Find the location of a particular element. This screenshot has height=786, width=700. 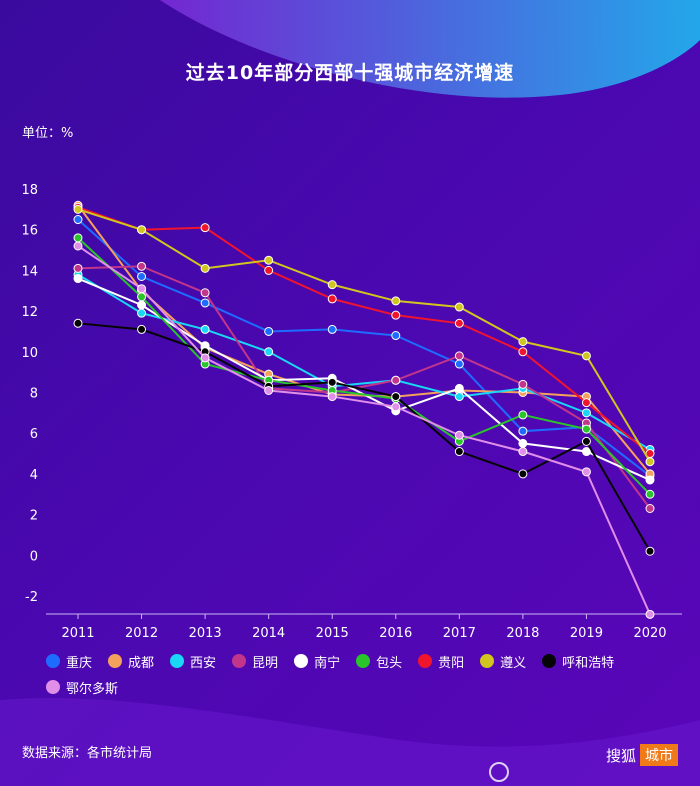

y-tick-label: 6 is located at coordinates (34, 434).